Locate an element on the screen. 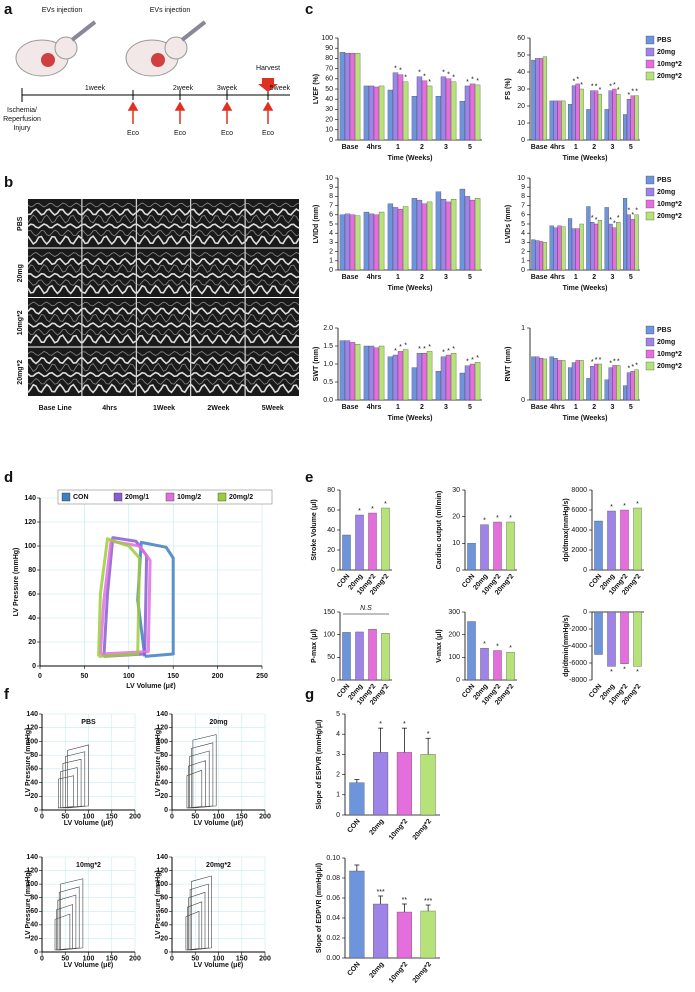 The width and height of the screenshot is (695, 992). y-tick-label: 5 is located at coordinates (338, 714).